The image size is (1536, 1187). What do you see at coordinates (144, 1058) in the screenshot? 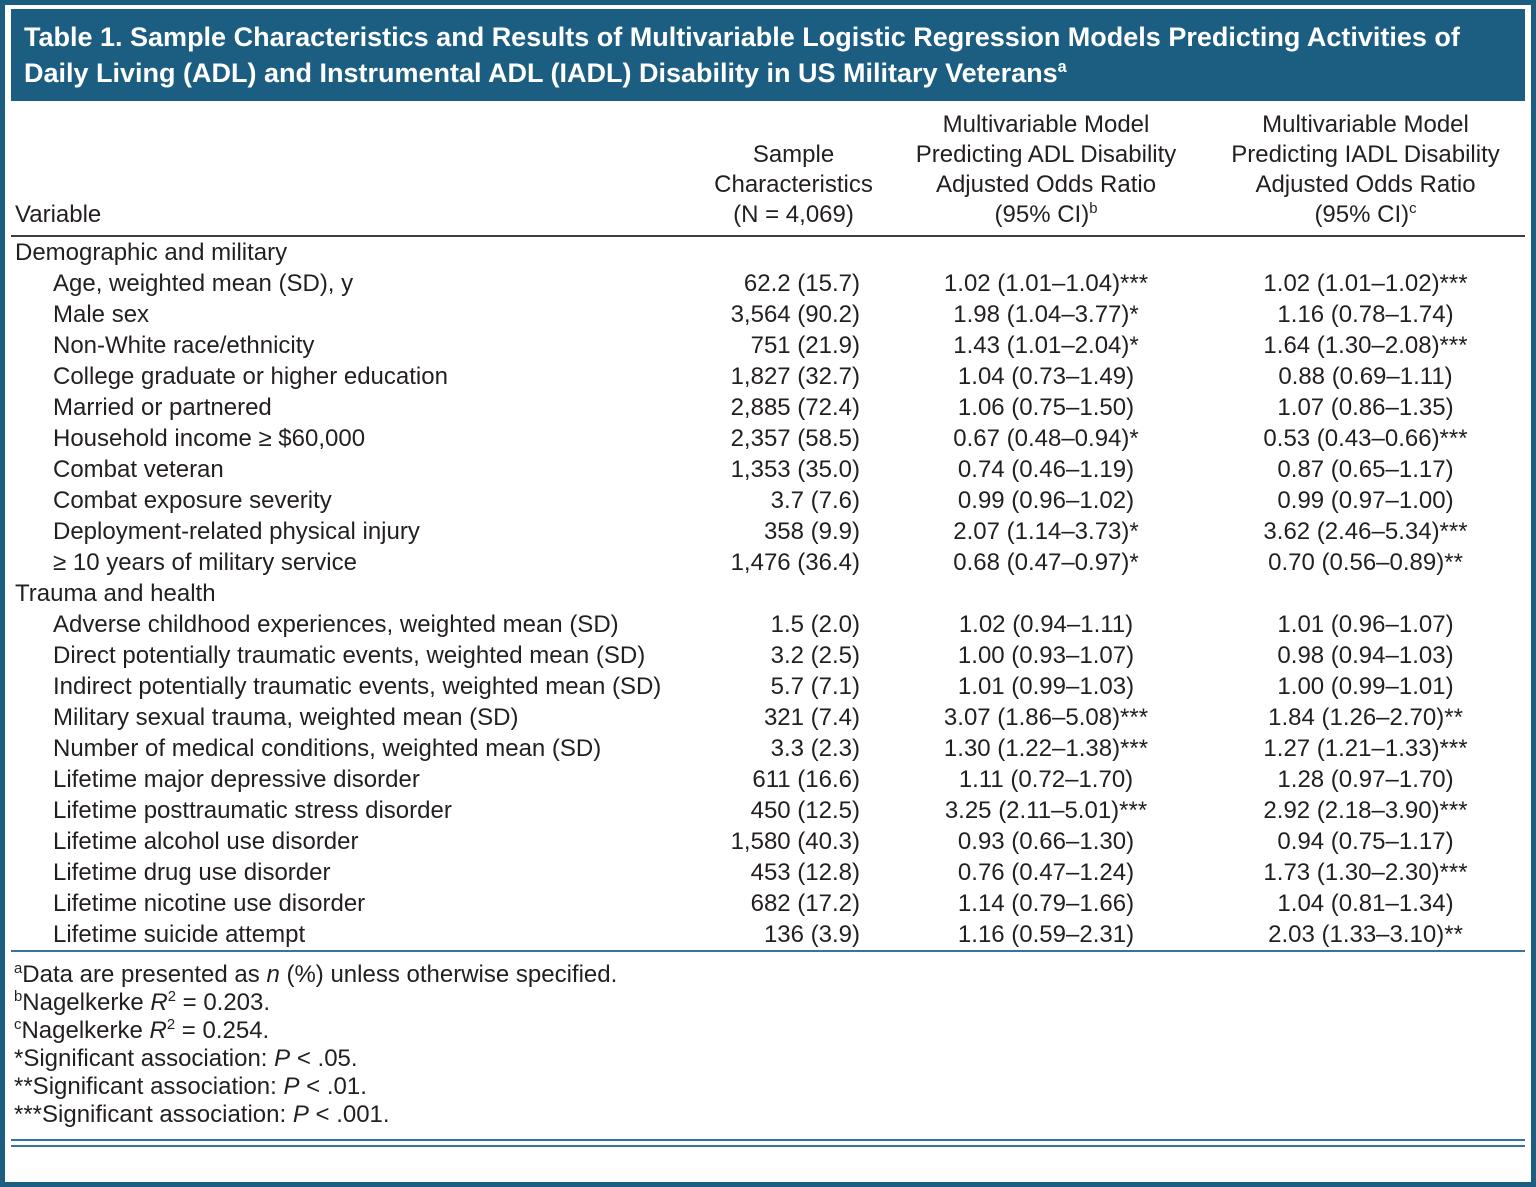
I see `footnote-text: *Significant association:` at bounding box center [144, 1058].